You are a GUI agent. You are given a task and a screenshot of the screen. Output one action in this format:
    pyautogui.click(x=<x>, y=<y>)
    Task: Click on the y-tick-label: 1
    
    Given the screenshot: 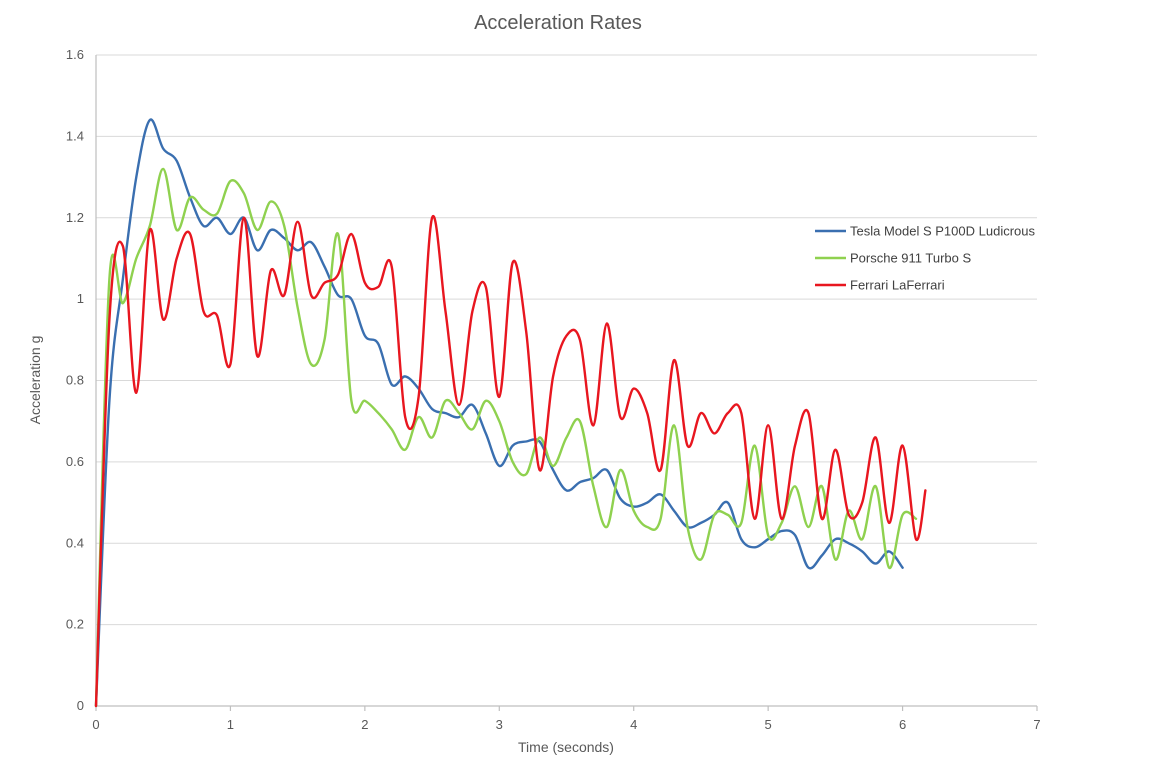 What is the action you would take?
    pyautogui.click(x=80, y=298)
    